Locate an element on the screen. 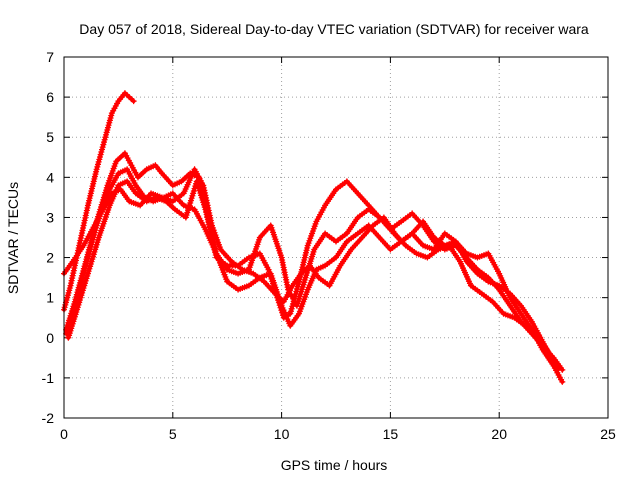  x-tick-label: 25 is located at coordinates (608, 434).